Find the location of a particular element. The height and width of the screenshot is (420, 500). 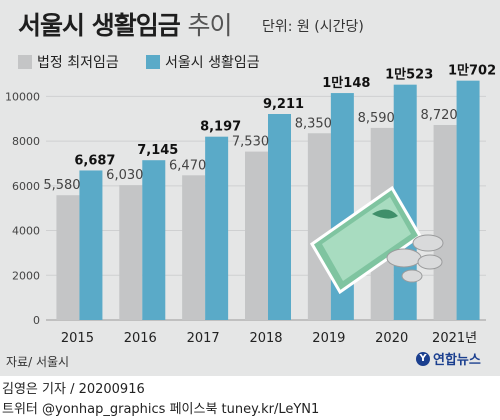

money-illustration is located at coordinates (377, 240).